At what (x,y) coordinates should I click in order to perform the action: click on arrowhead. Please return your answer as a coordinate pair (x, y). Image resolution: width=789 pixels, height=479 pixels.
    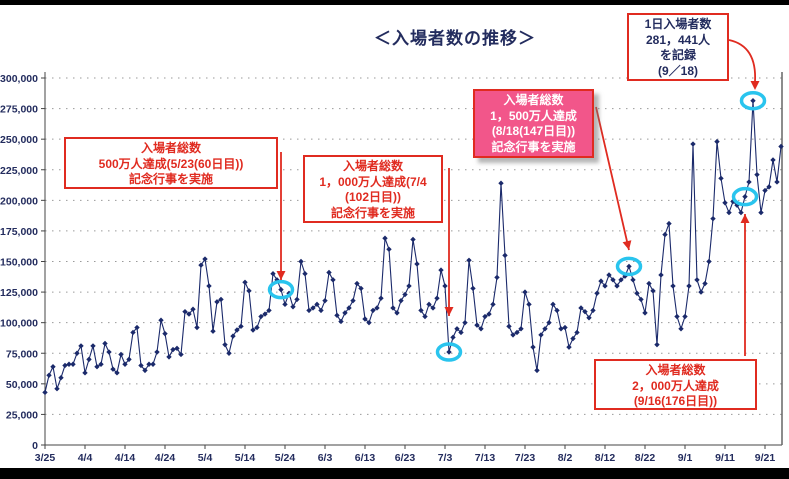
    Looking at the image, I should click on (449, 311).